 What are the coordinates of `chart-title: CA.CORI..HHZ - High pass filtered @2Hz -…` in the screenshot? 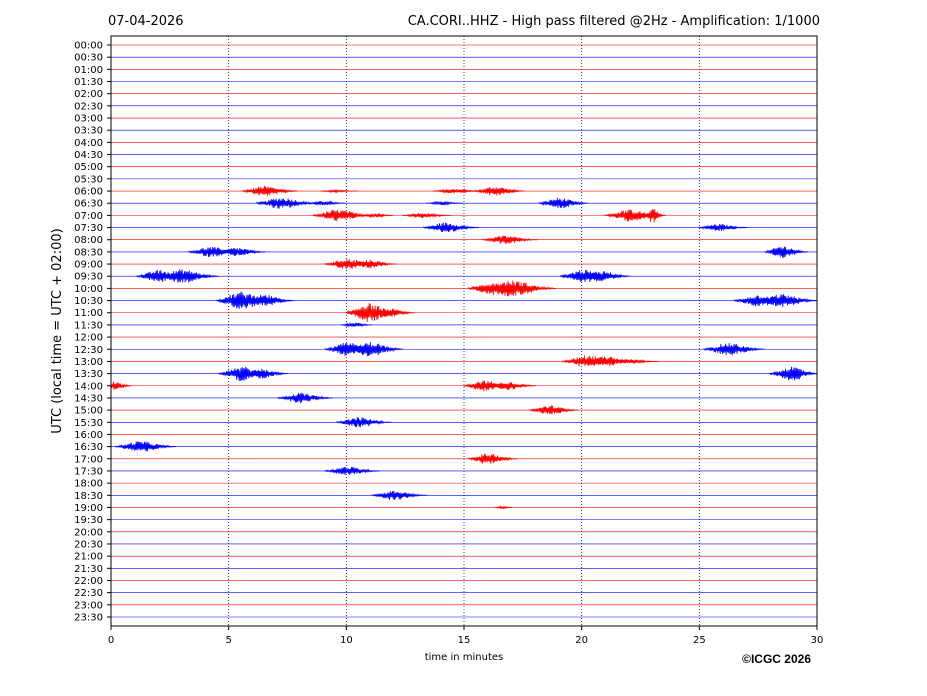 It's located at (614, 21).